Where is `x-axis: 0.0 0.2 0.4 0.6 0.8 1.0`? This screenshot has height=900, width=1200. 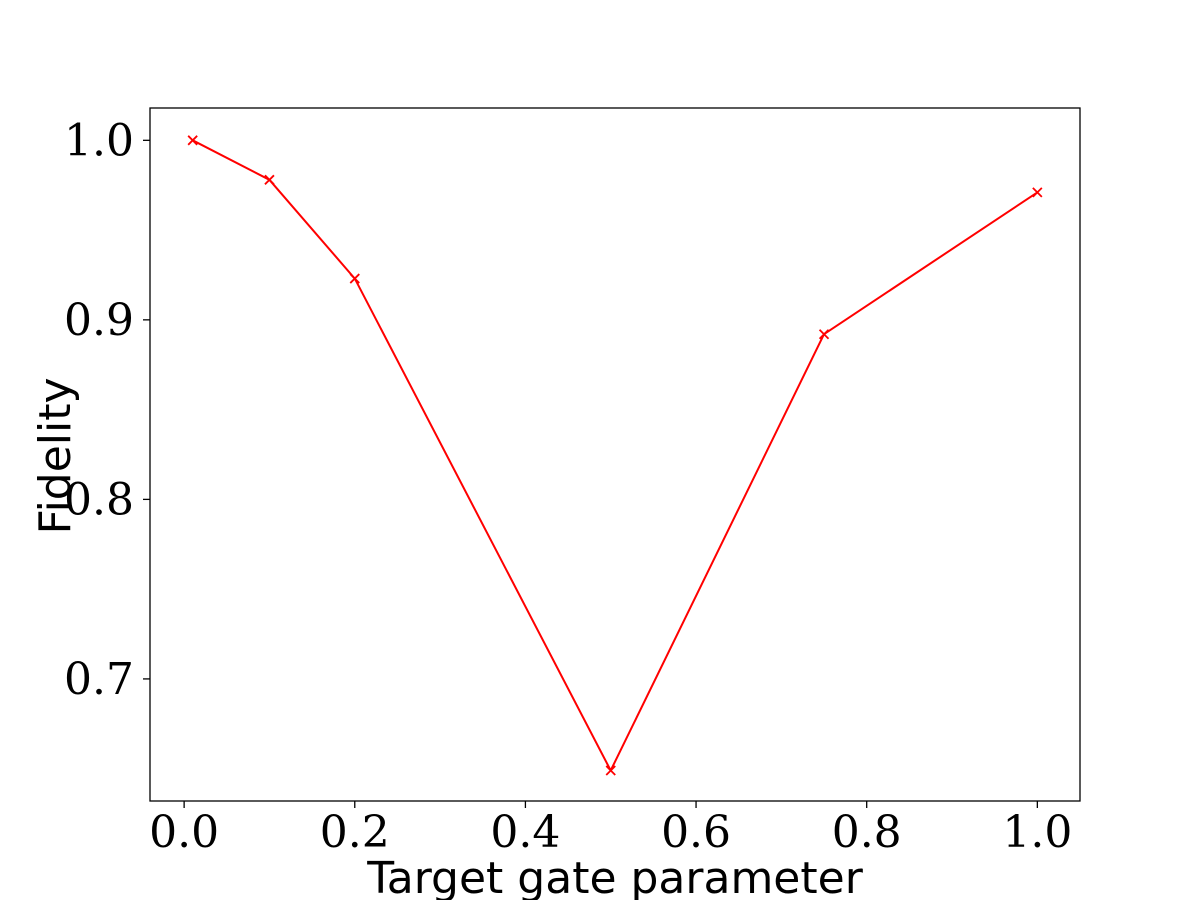 x-axis: 0.0 0.2 0.4 0.6 0.8 1.0 is located at coordinates (610, 829).